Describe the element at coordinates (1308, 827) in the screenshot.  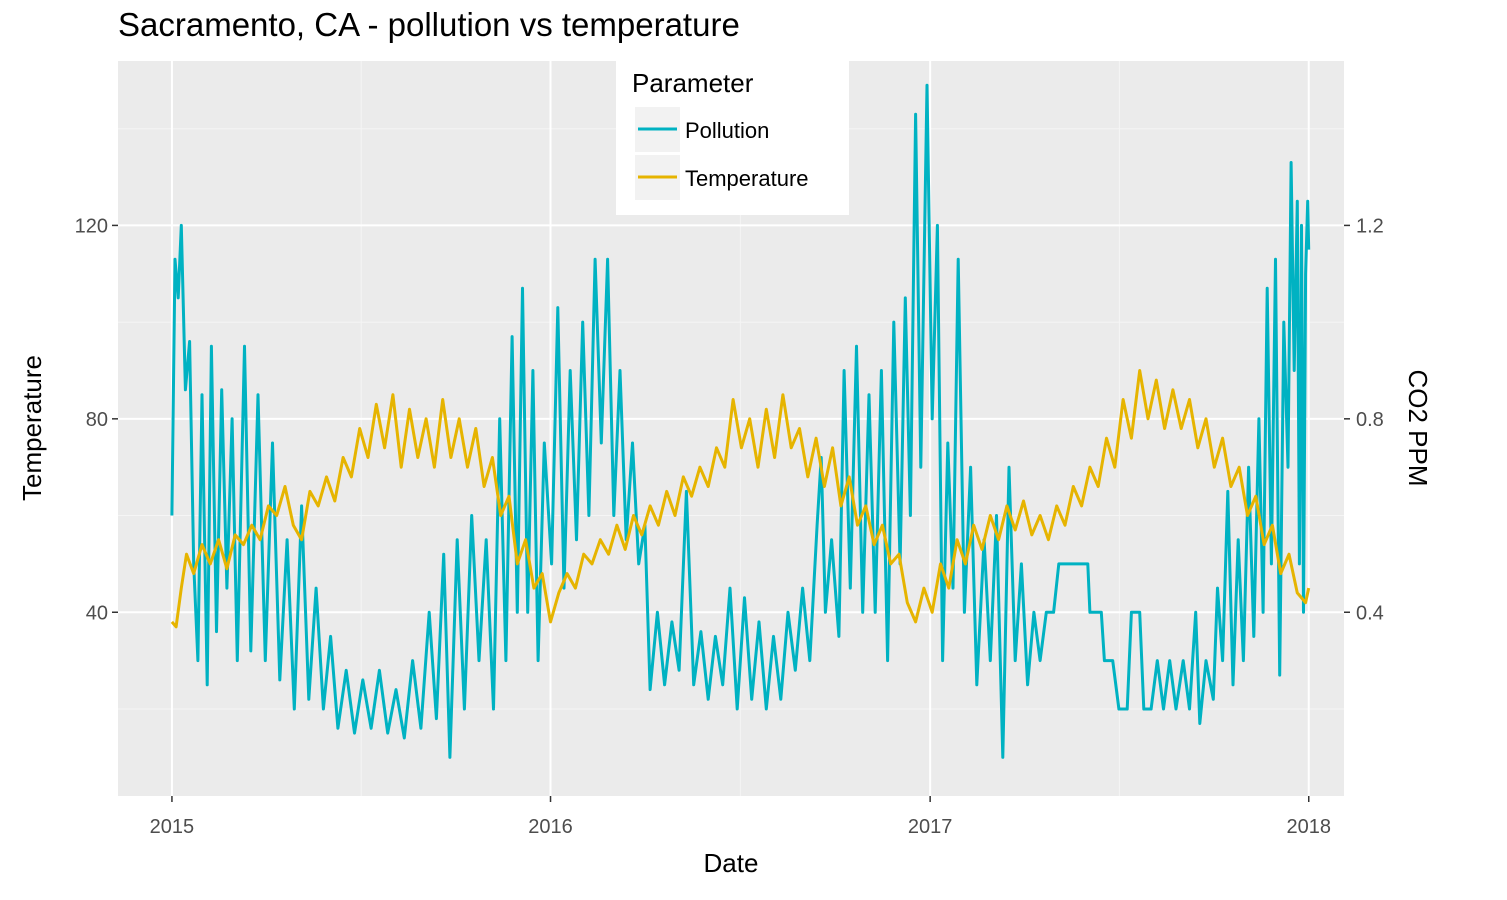
I see `x-tick-label: 2018` at that location.